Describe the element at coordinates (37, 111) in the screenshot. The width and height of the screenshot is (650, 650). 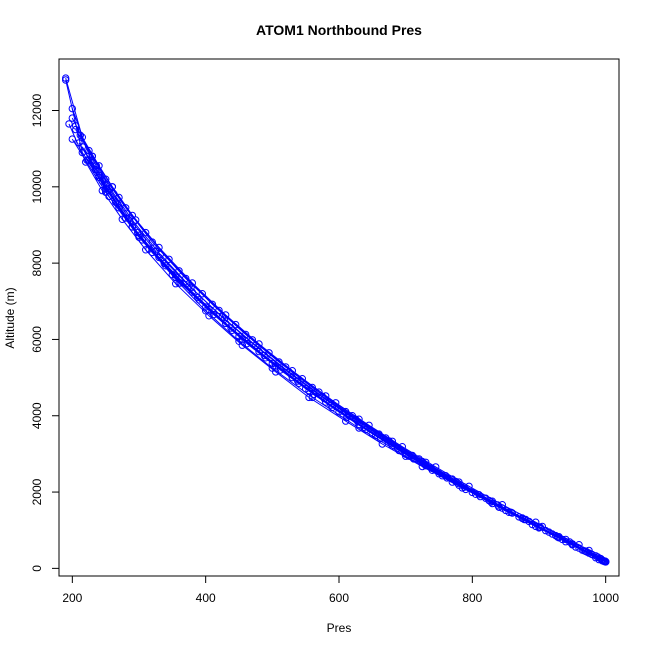
I see `y-tick-label: 12000` at that location.